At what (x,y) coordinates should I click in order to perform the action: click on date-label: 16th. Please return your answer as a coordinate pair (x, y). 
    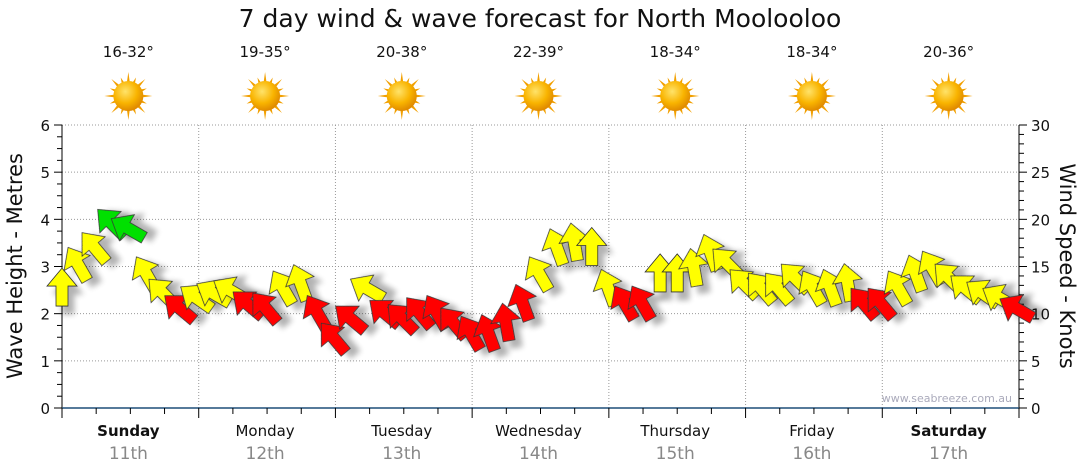
    Looking at the image, I should click on (811, 454).